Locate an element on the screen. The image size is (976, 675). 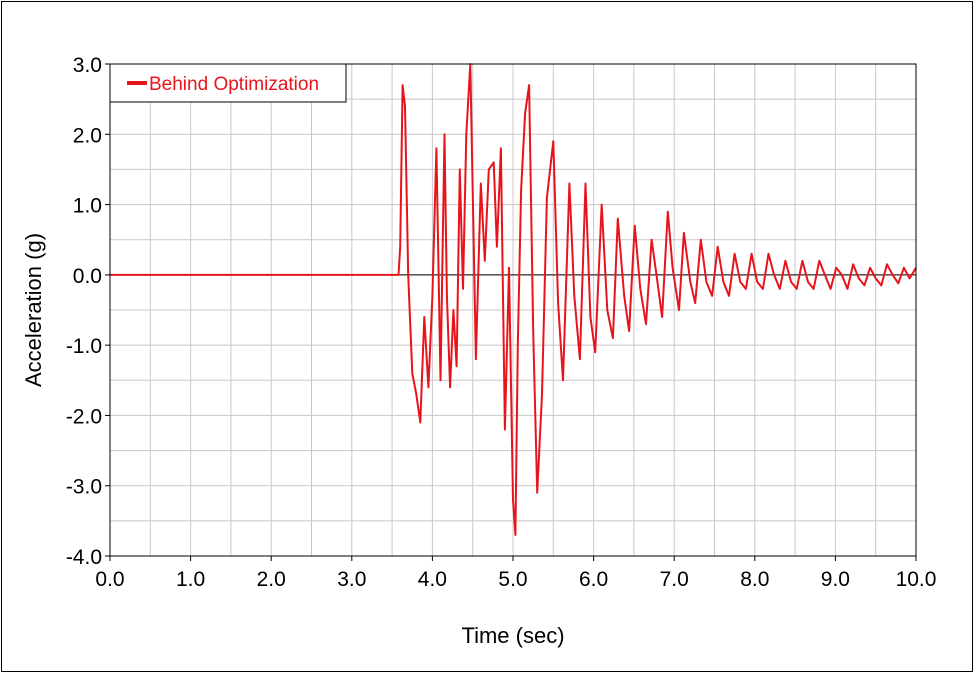
x-tick-labels: 0.0 1.0 2.0 3.0 4.0 5.0 6.0 7.0 8.0 9.0 10.0 is located at coordinates (515, 573).